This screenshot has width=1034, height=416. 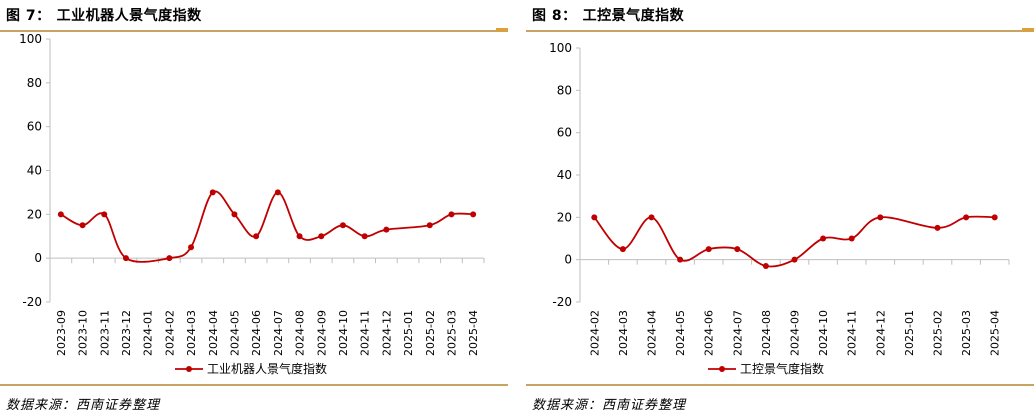 What do you see at coordinates (83, 333) in the screenshot?
I see `x-tick-label: 2023-10` at bounding box center [83, 333].